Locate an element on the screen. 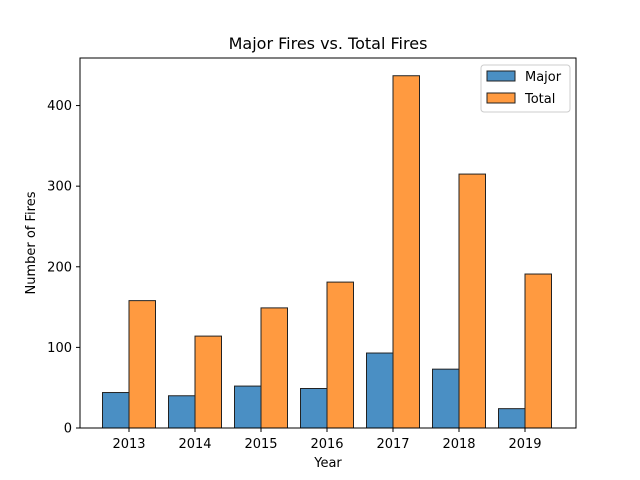 This screenshot has height=480, width=640. legend: Major Total is located at coordinates (525, 88).